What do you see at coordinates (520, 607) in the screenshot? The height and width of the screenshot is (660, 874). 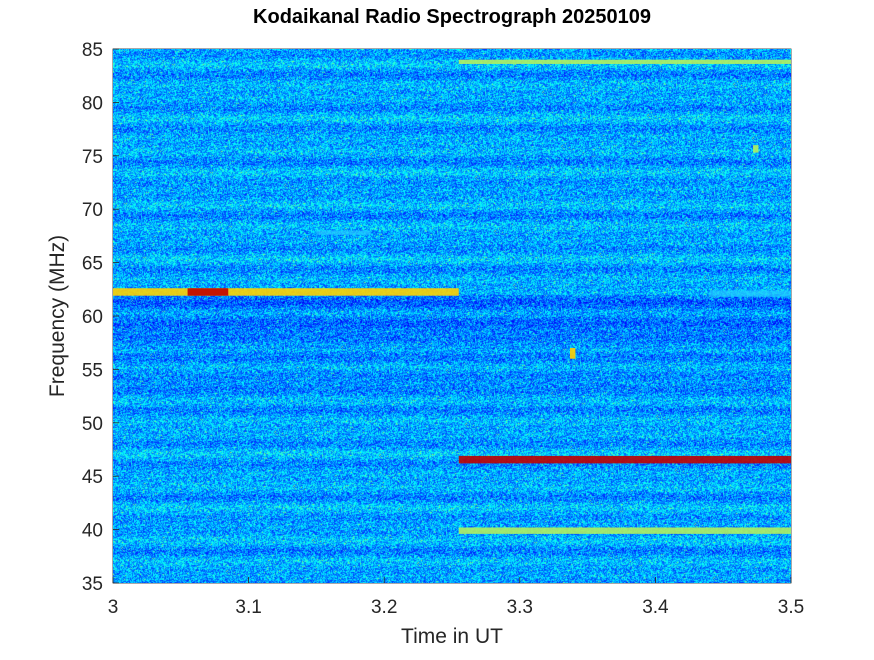 I see `x-tick-label: 3.3` at bounding box center [520, 607].